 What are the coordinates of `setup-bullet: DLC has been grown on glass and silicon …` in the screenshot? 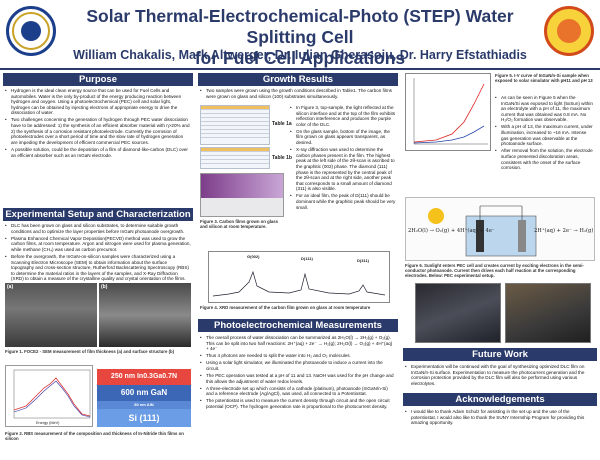 It's located at (98, 228).